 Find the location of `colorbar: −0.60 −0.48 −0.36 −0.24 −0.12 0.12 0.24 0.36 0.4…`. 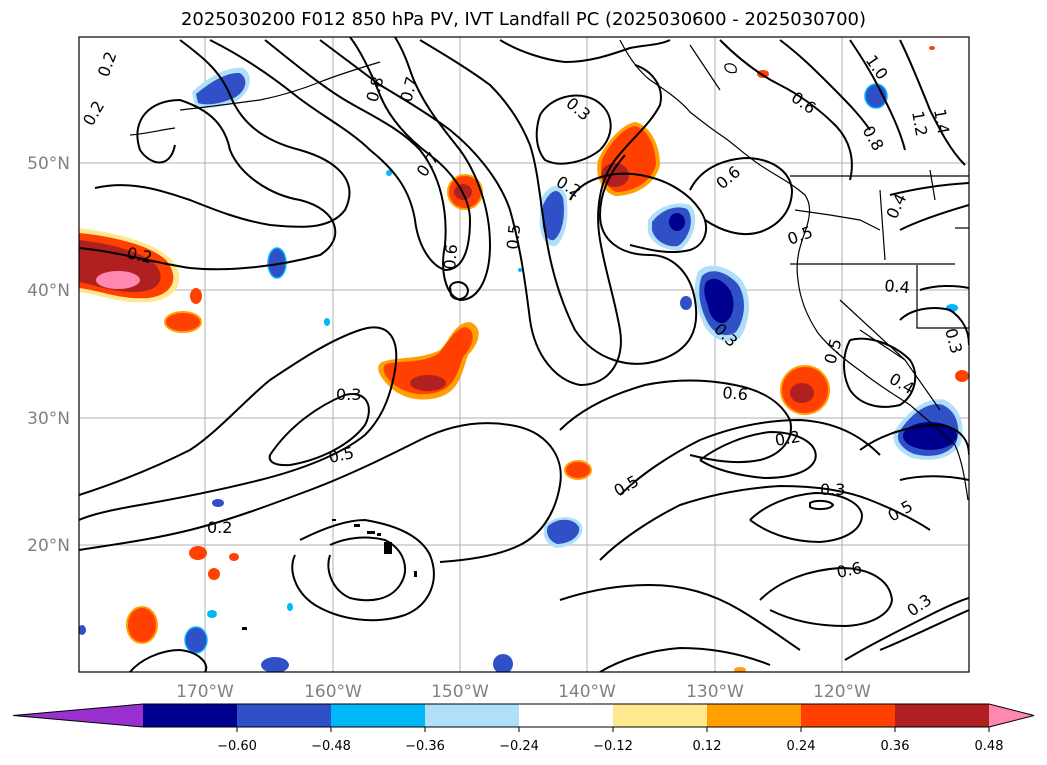

colorbar: −0.60 −0.48 −0.36 −0.24 −0.12 0.12 0.24 0.36 0.4… is located at coordinates (523, 728).